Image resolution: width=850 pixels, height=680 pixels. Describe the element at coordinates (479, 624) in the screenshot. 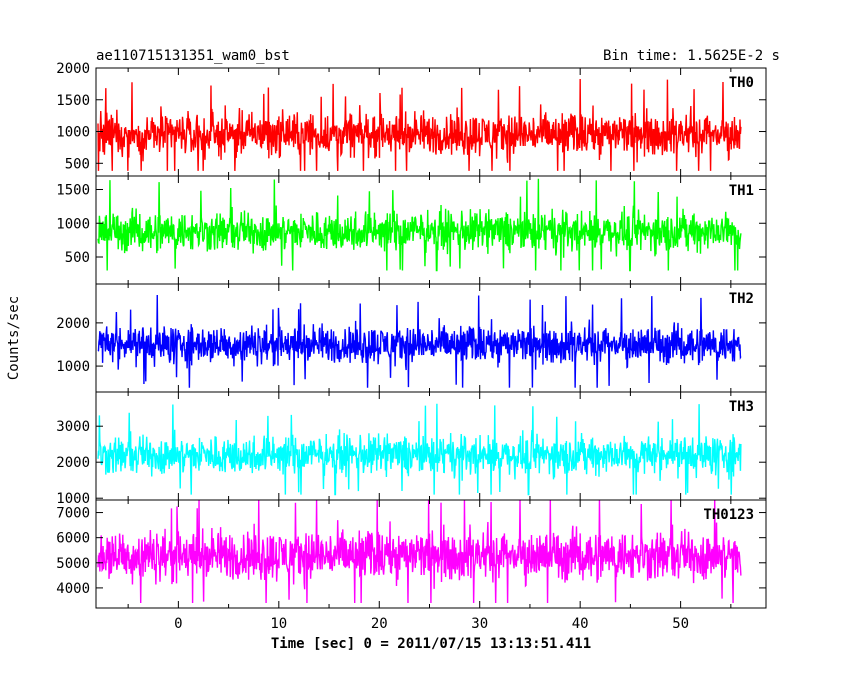

I see `x-tick-label: 30` at that location.